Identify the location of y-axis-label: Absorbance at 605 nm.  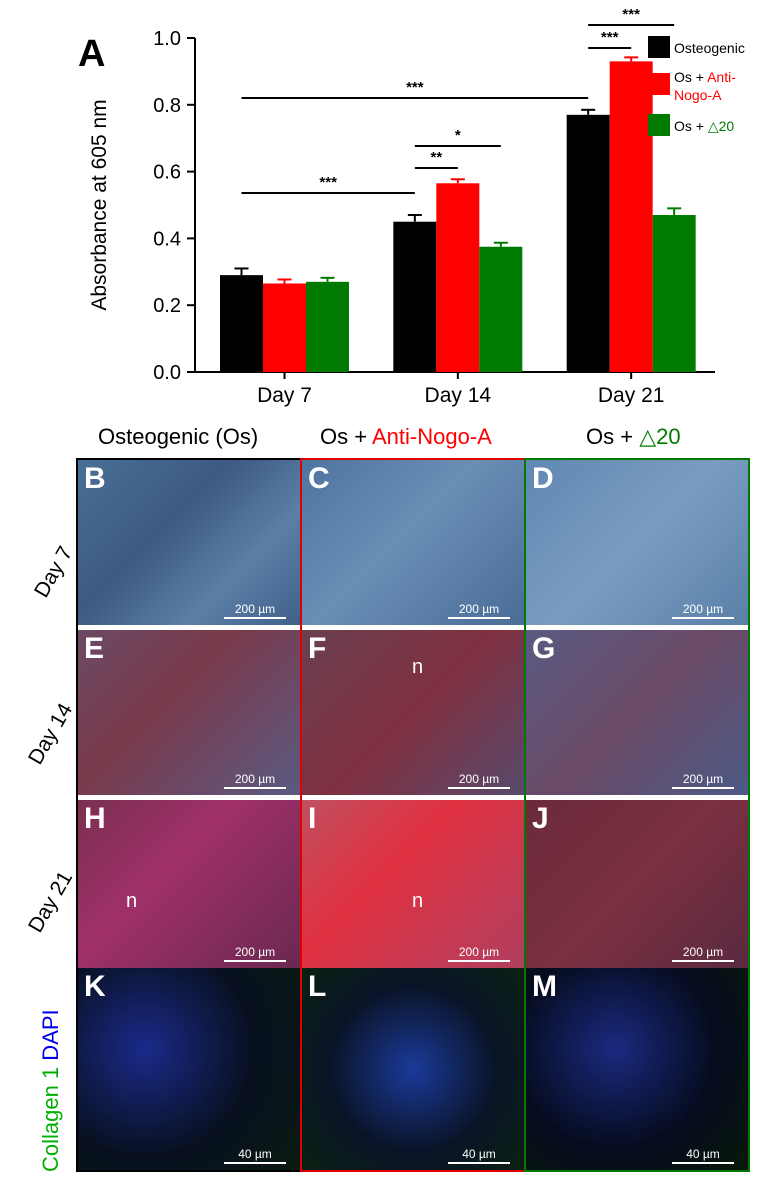
(99, 204).